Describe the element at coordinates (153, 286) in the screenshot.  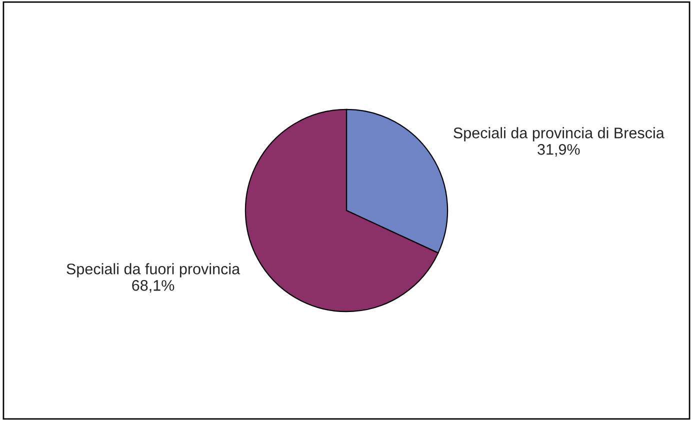
I see `data-label: 68,1%` at that location.